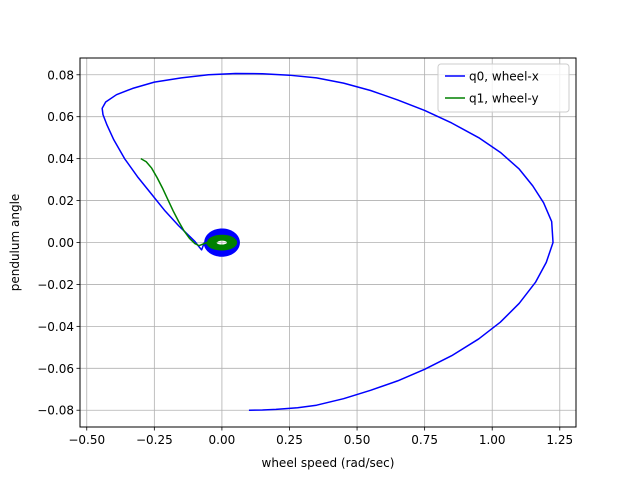 This screenshot has height=480, width=640. I want to click on x-tick-label: 0.00, so click(222, 440).